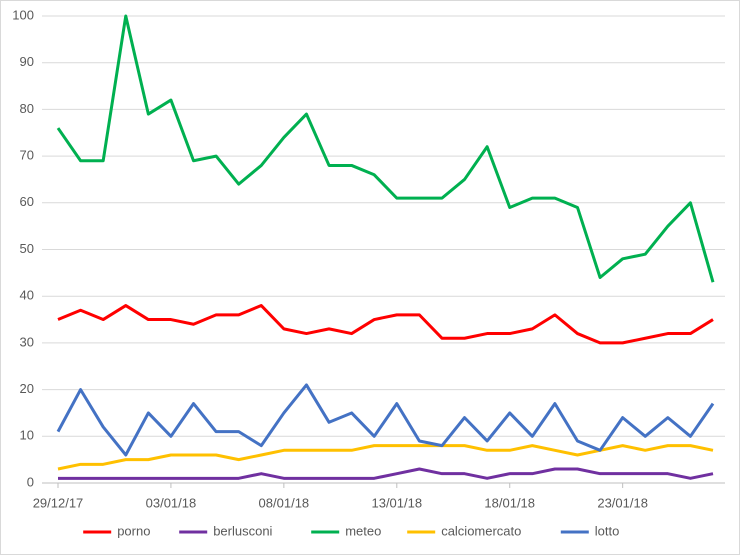  I want to click on y-tick-label: 0, so click(30, 481).